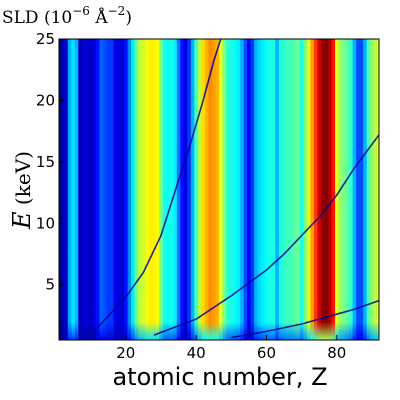 This screenshot has height=400, width=400. What do you see at coordinates (337, 189) in the screenshot?
I see `heatmap-column-z80` at bounding box center [337, 189].